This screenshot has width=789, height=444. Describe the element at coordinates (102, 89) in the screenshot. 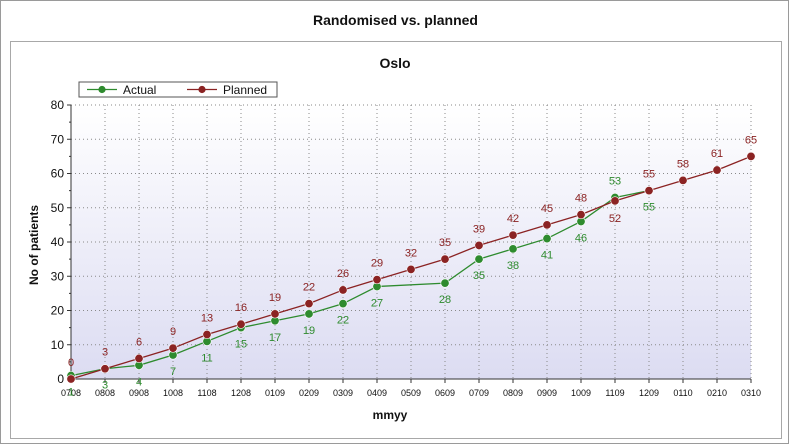

I see `legend-marker-actual` at that location.